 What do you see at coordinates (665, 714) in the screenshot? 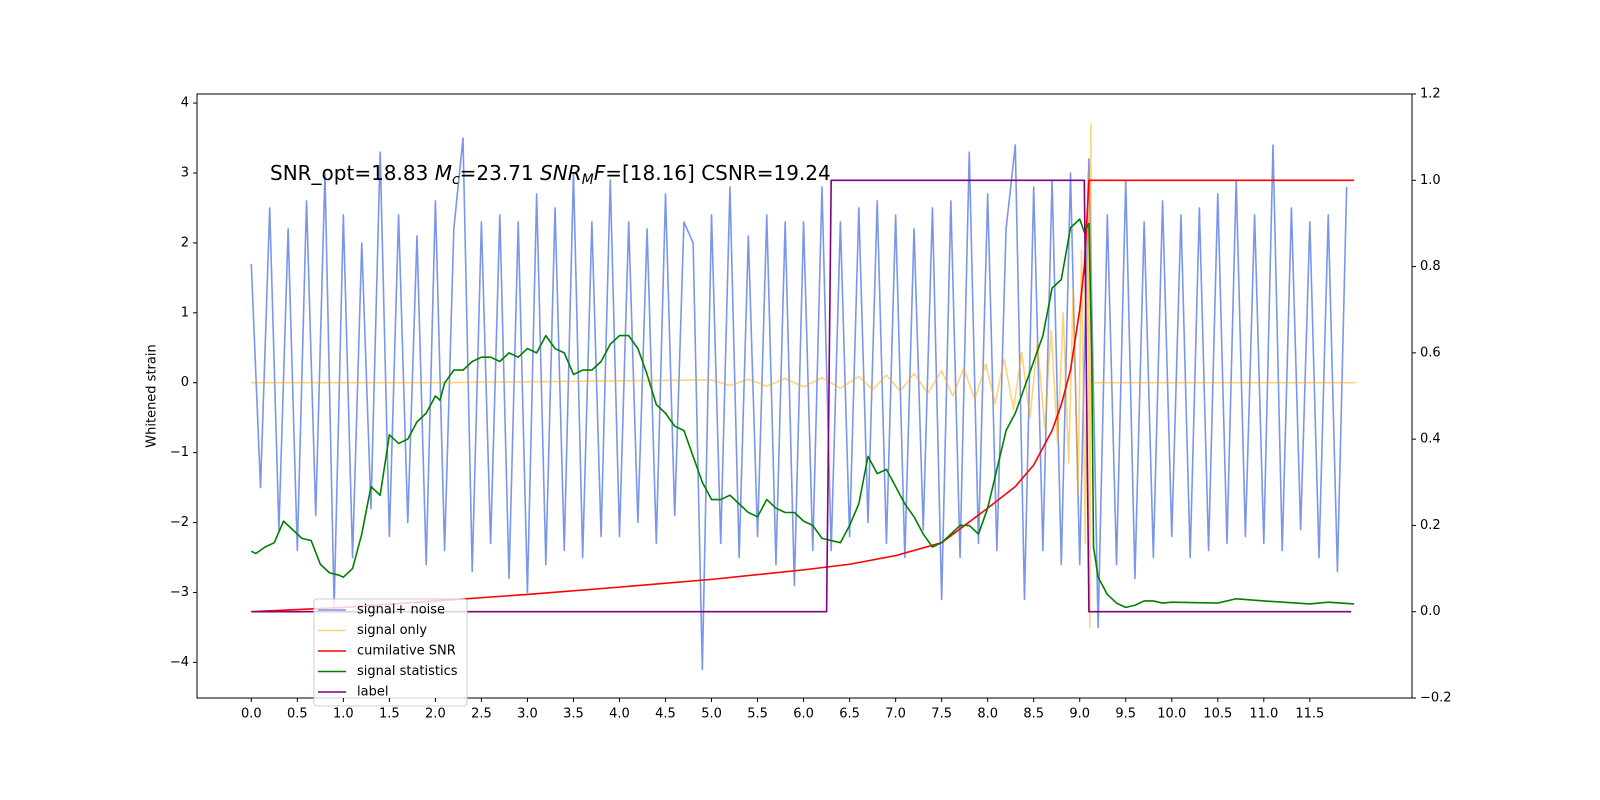
I see `x-tick-label: 4.5` at bounding box center [665, 714].